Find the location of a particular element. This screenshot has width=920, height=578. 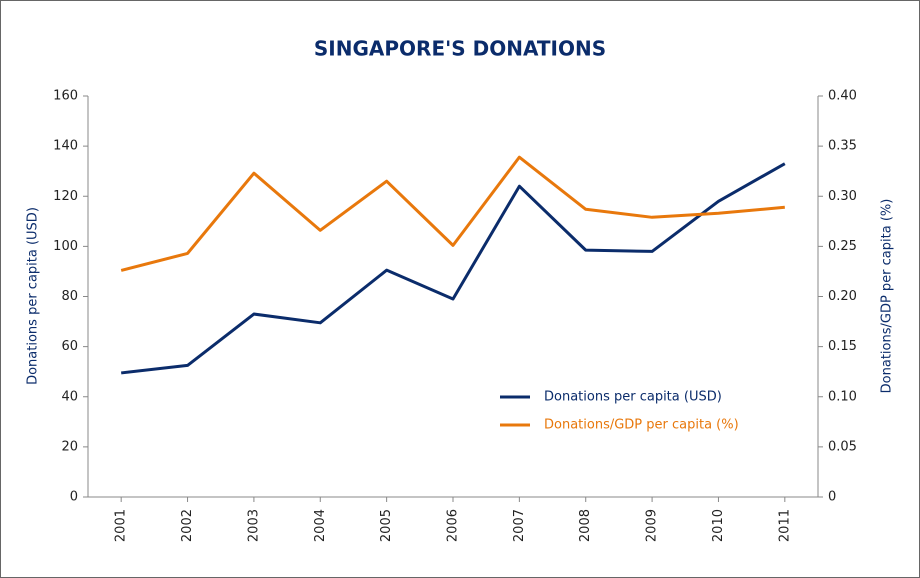

x-tick-label: 2010 is located at coordinates (718, 525).